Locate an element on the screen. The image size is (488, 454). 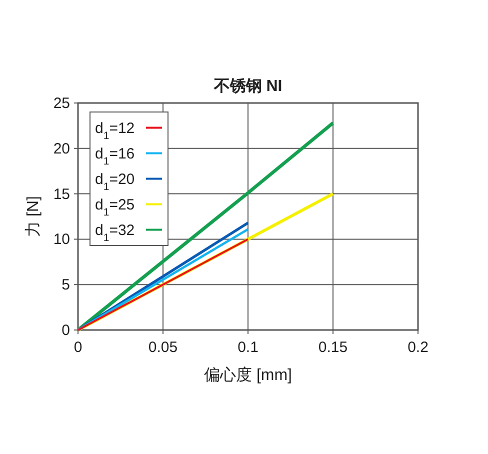
legend-label: d$_{1}$=32 is located at coordinates (115, 233).